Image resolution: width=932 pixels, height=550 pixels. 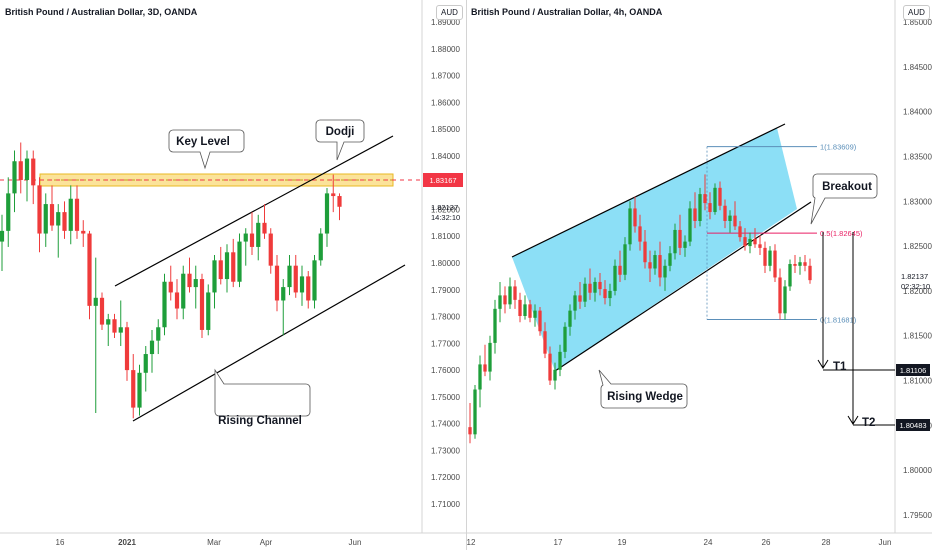 I want to click on time-tick-label: 26, so click(x=766, y=542).